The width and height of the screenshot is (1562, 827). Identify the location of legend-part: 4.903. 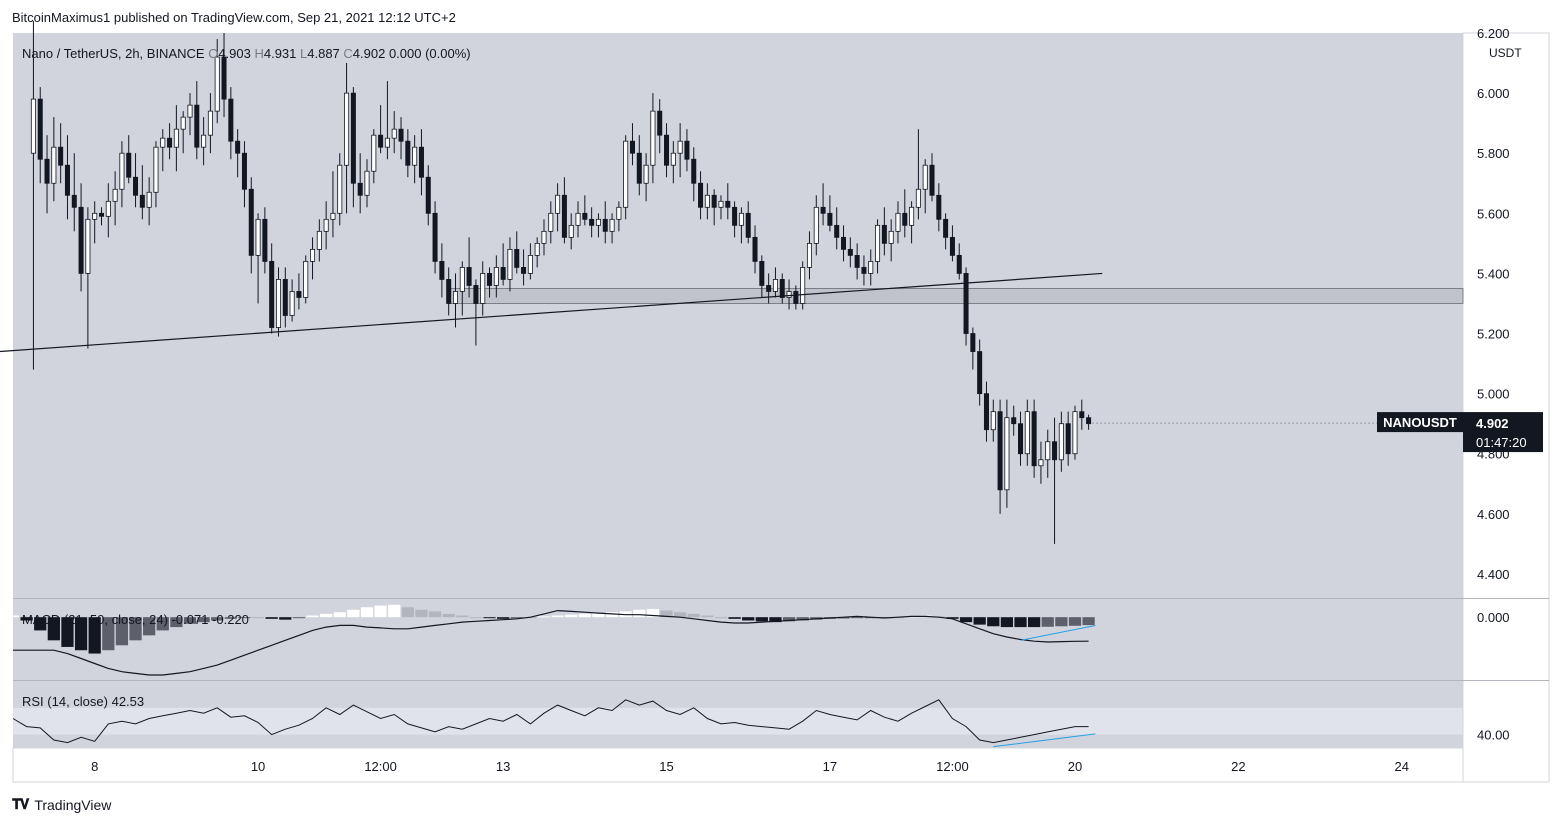
(234, 53).